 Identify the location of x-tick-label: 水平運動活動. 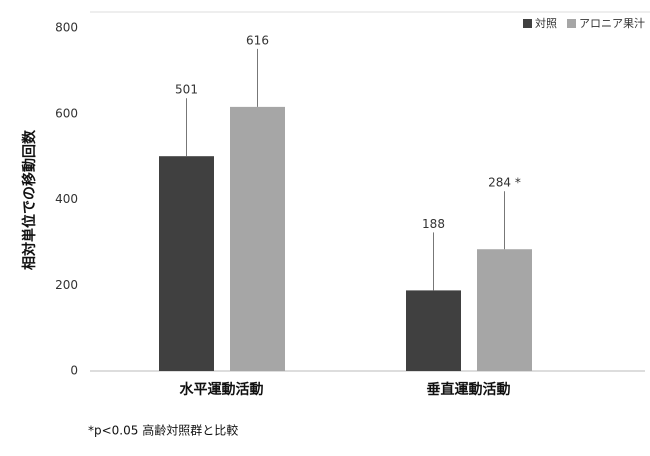
(222, 389).